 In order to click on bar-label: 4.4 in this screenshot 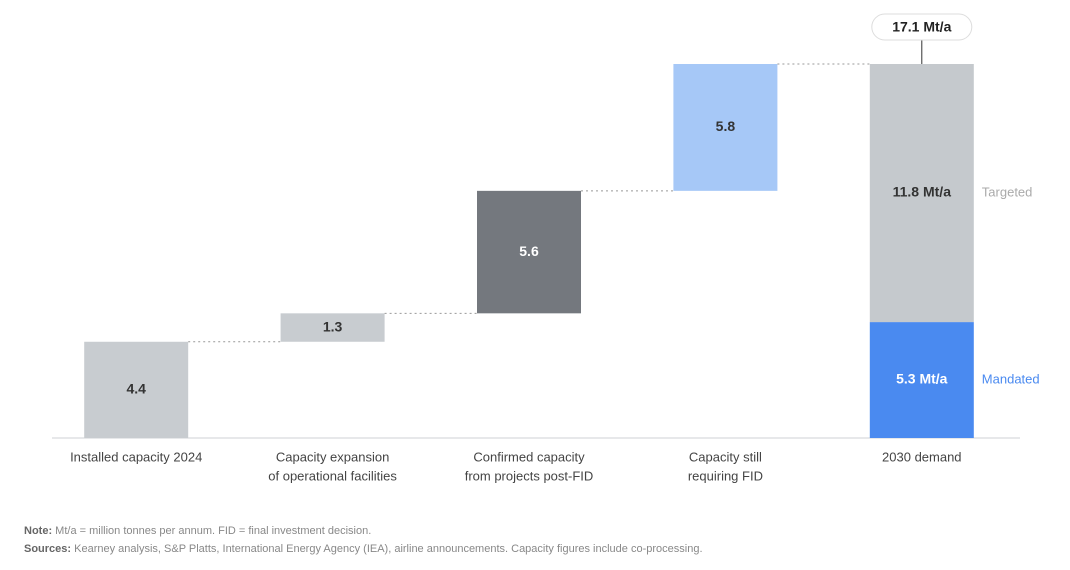, I will do `click(136, 389)`.